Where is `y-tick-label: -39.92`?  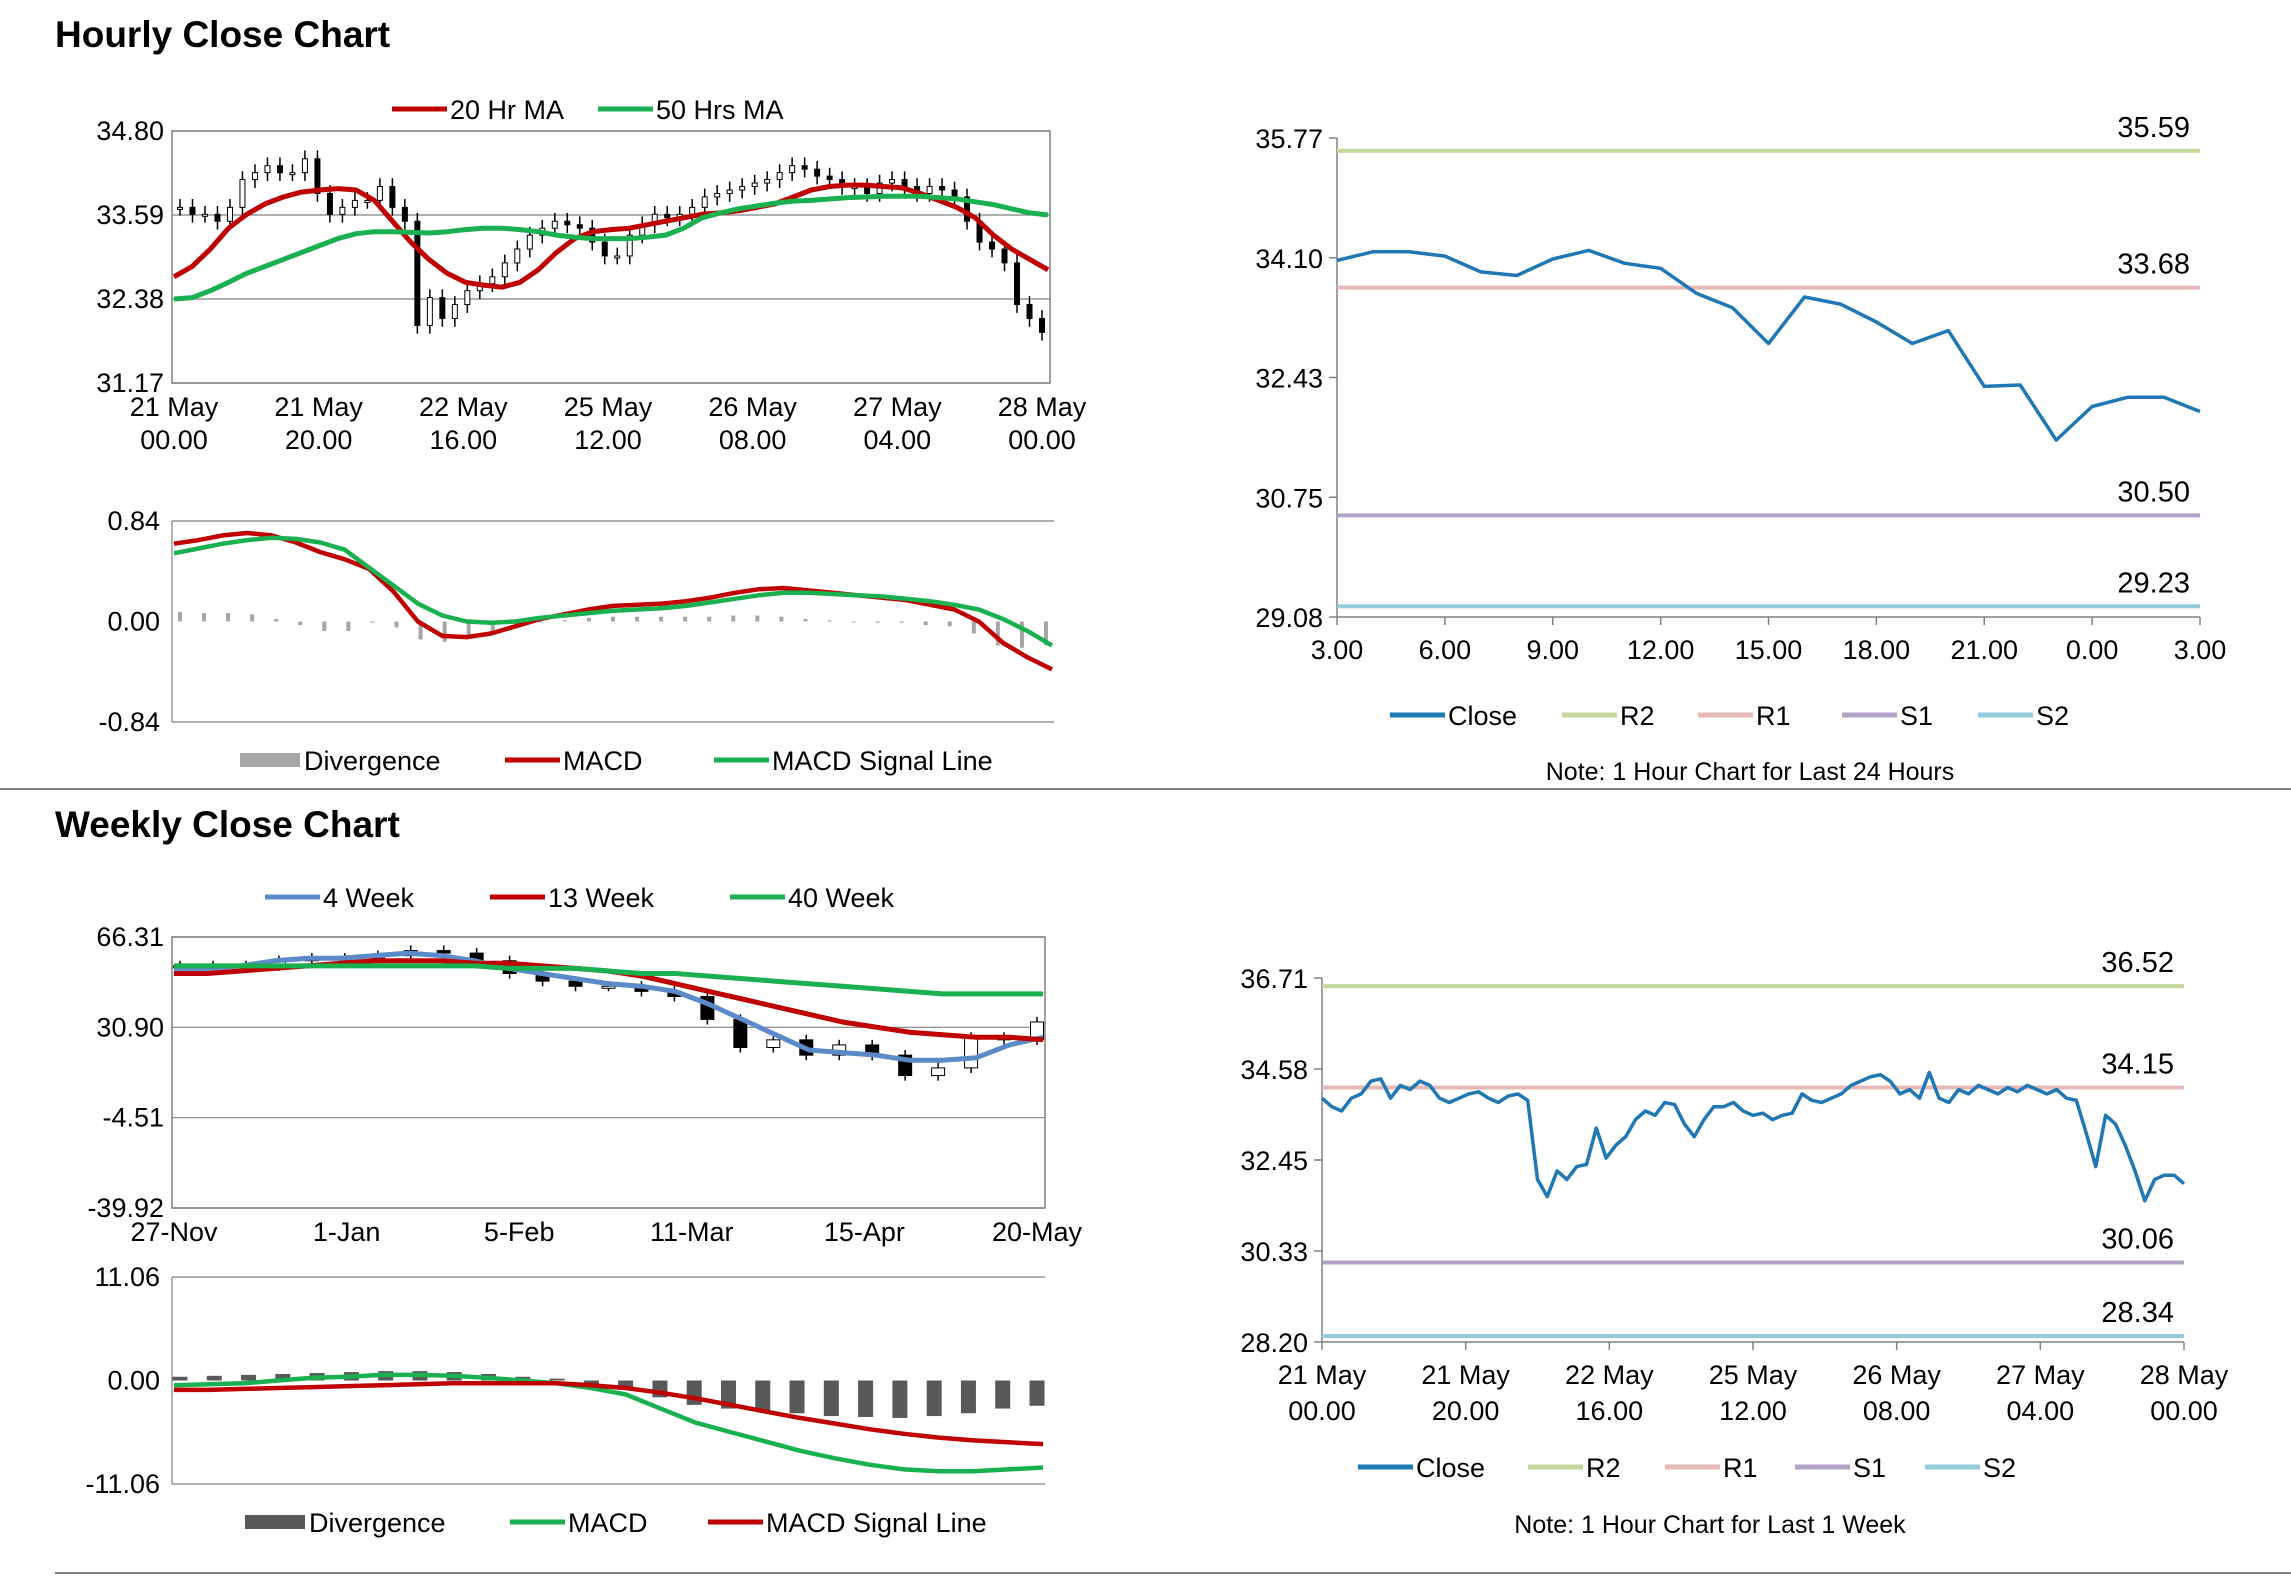
y-tick-label: -39.92 is located at coordinates (125, 1208).